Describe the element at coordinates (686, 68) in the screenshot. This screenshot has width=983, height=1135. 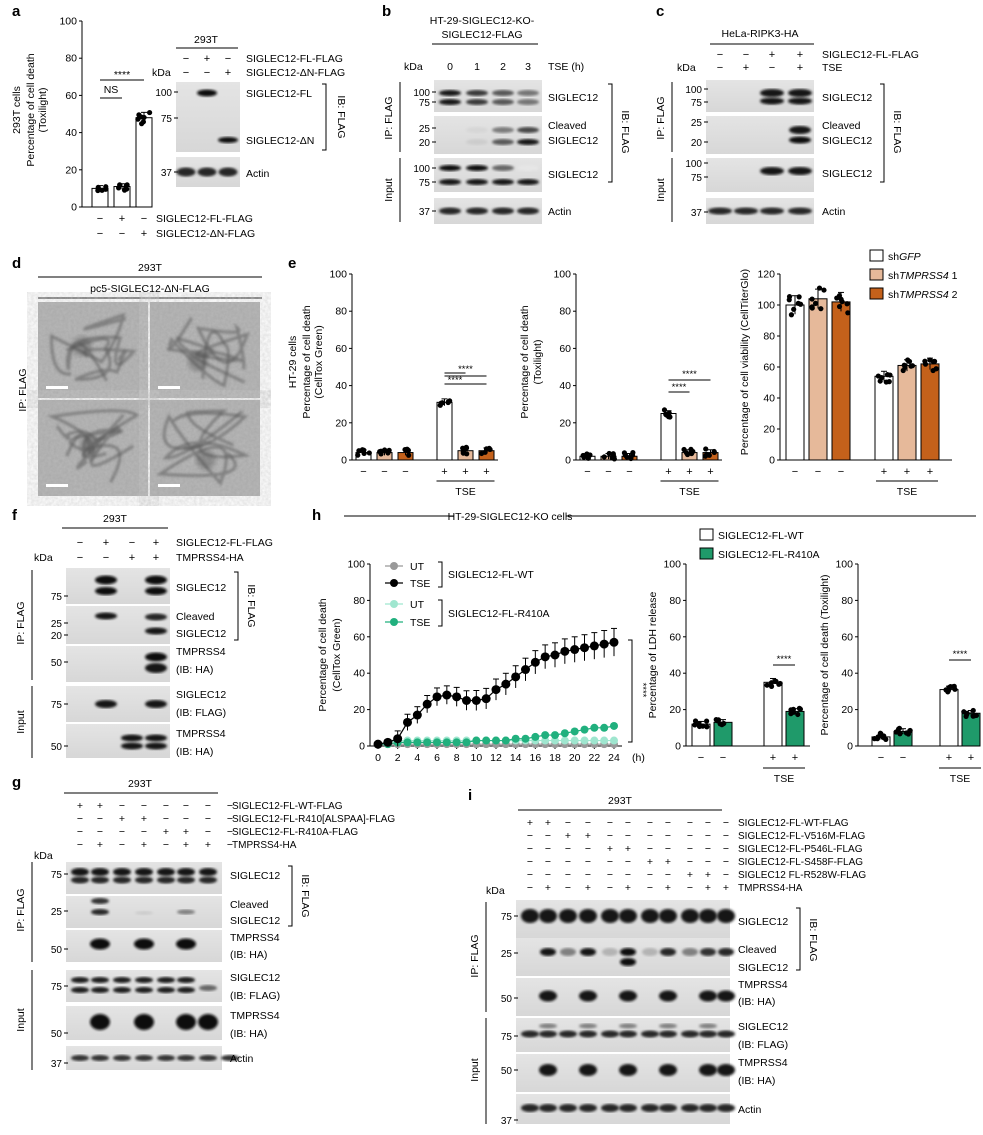
I see `c-kda: kDa` at that location.